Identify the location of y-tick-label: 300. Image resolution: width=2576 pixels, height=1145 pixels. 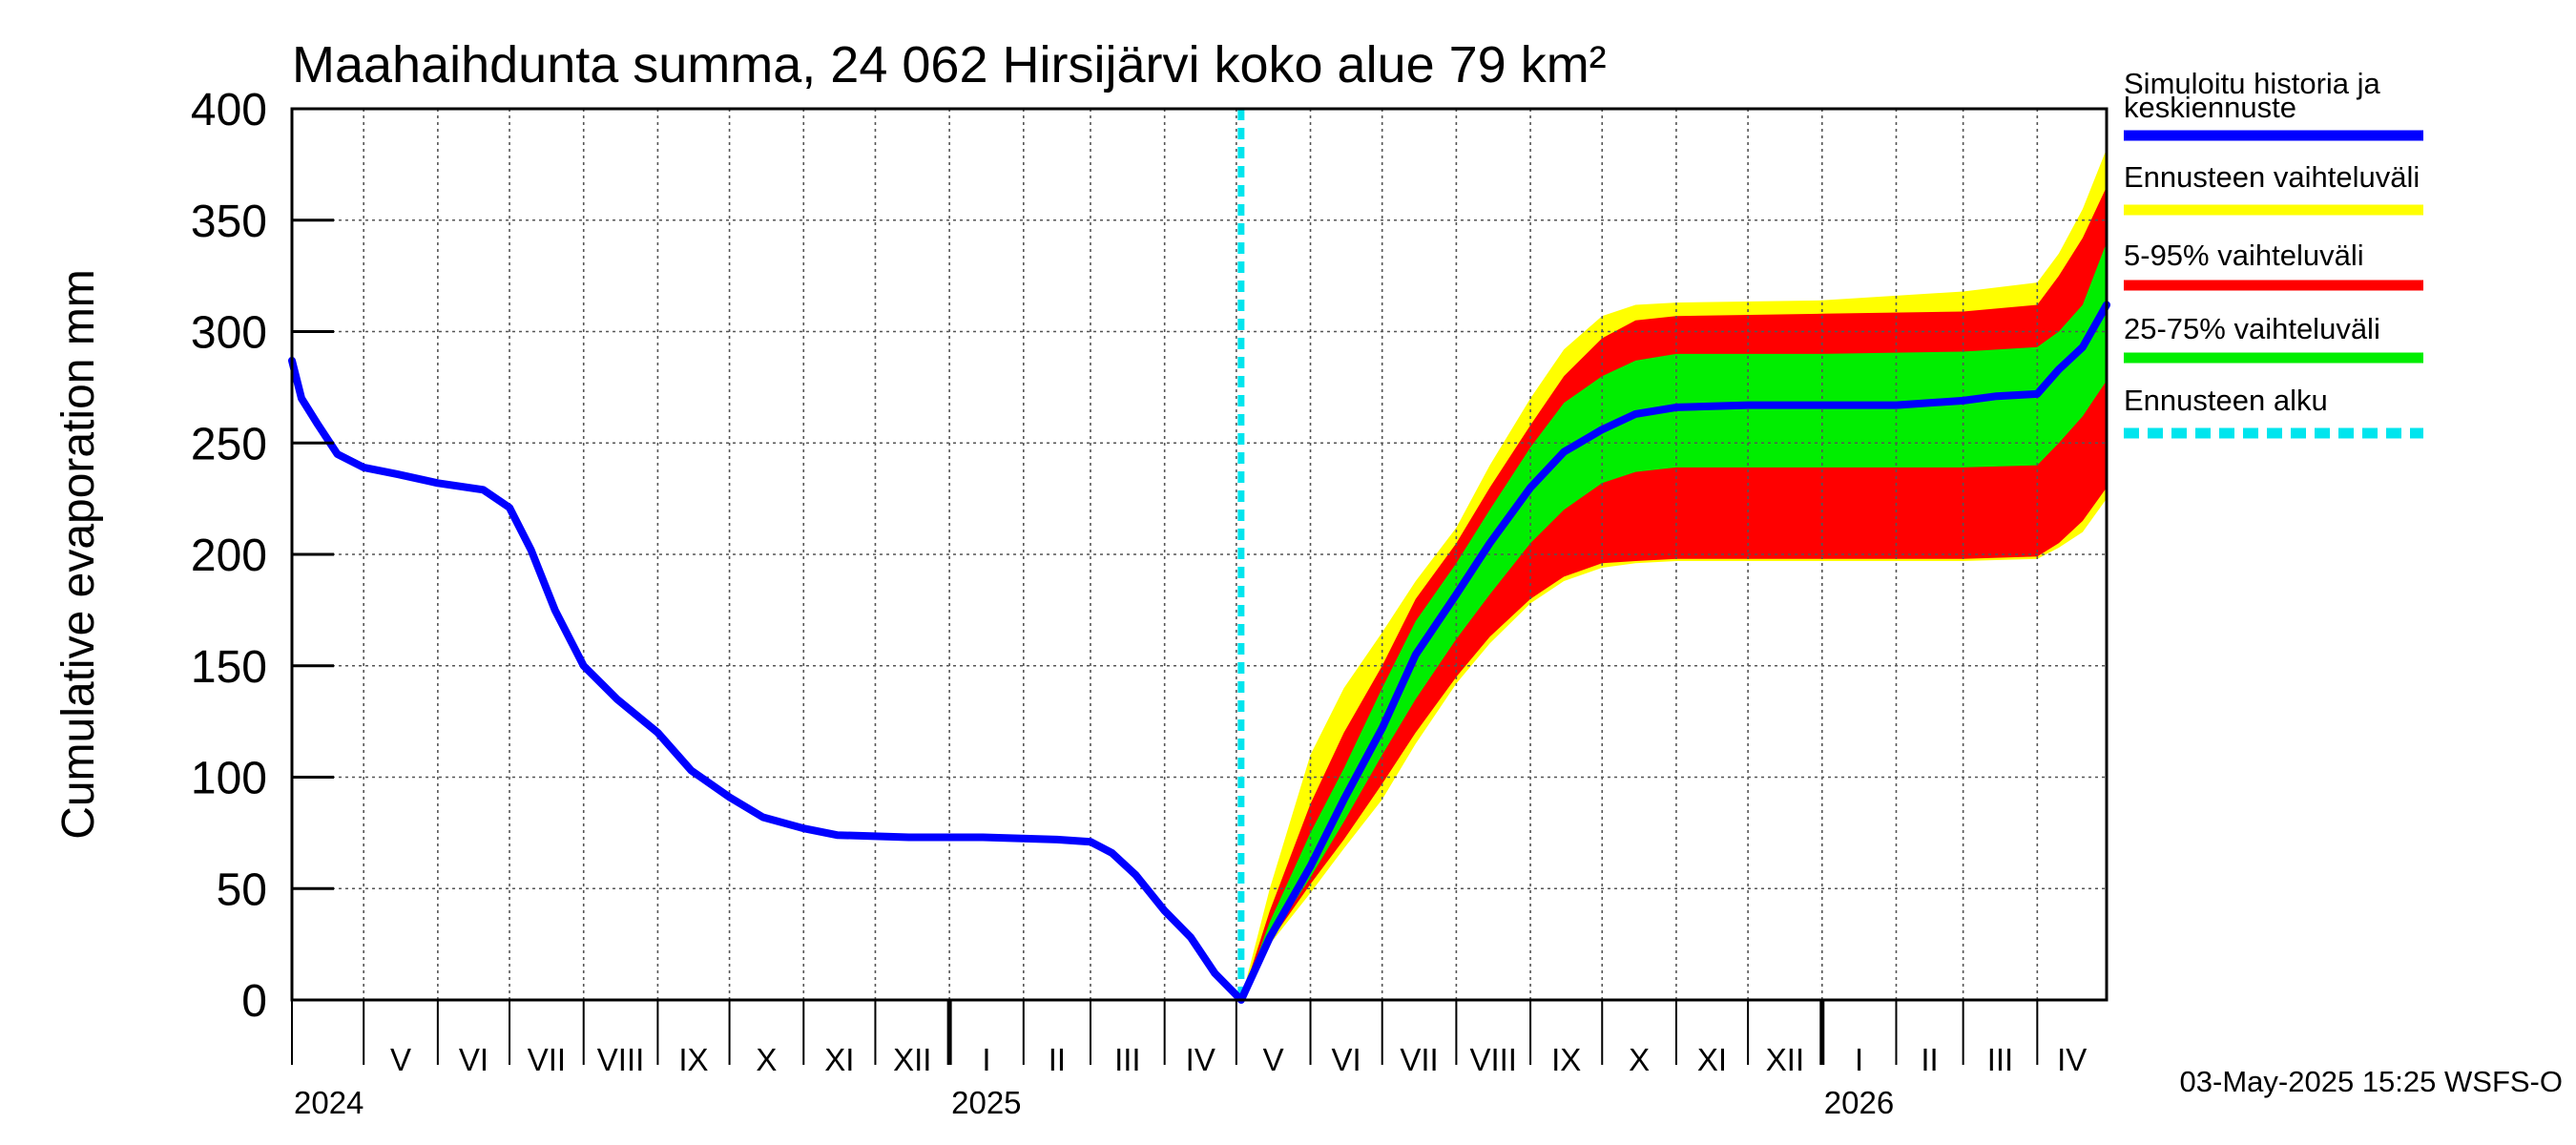
(229, 334).